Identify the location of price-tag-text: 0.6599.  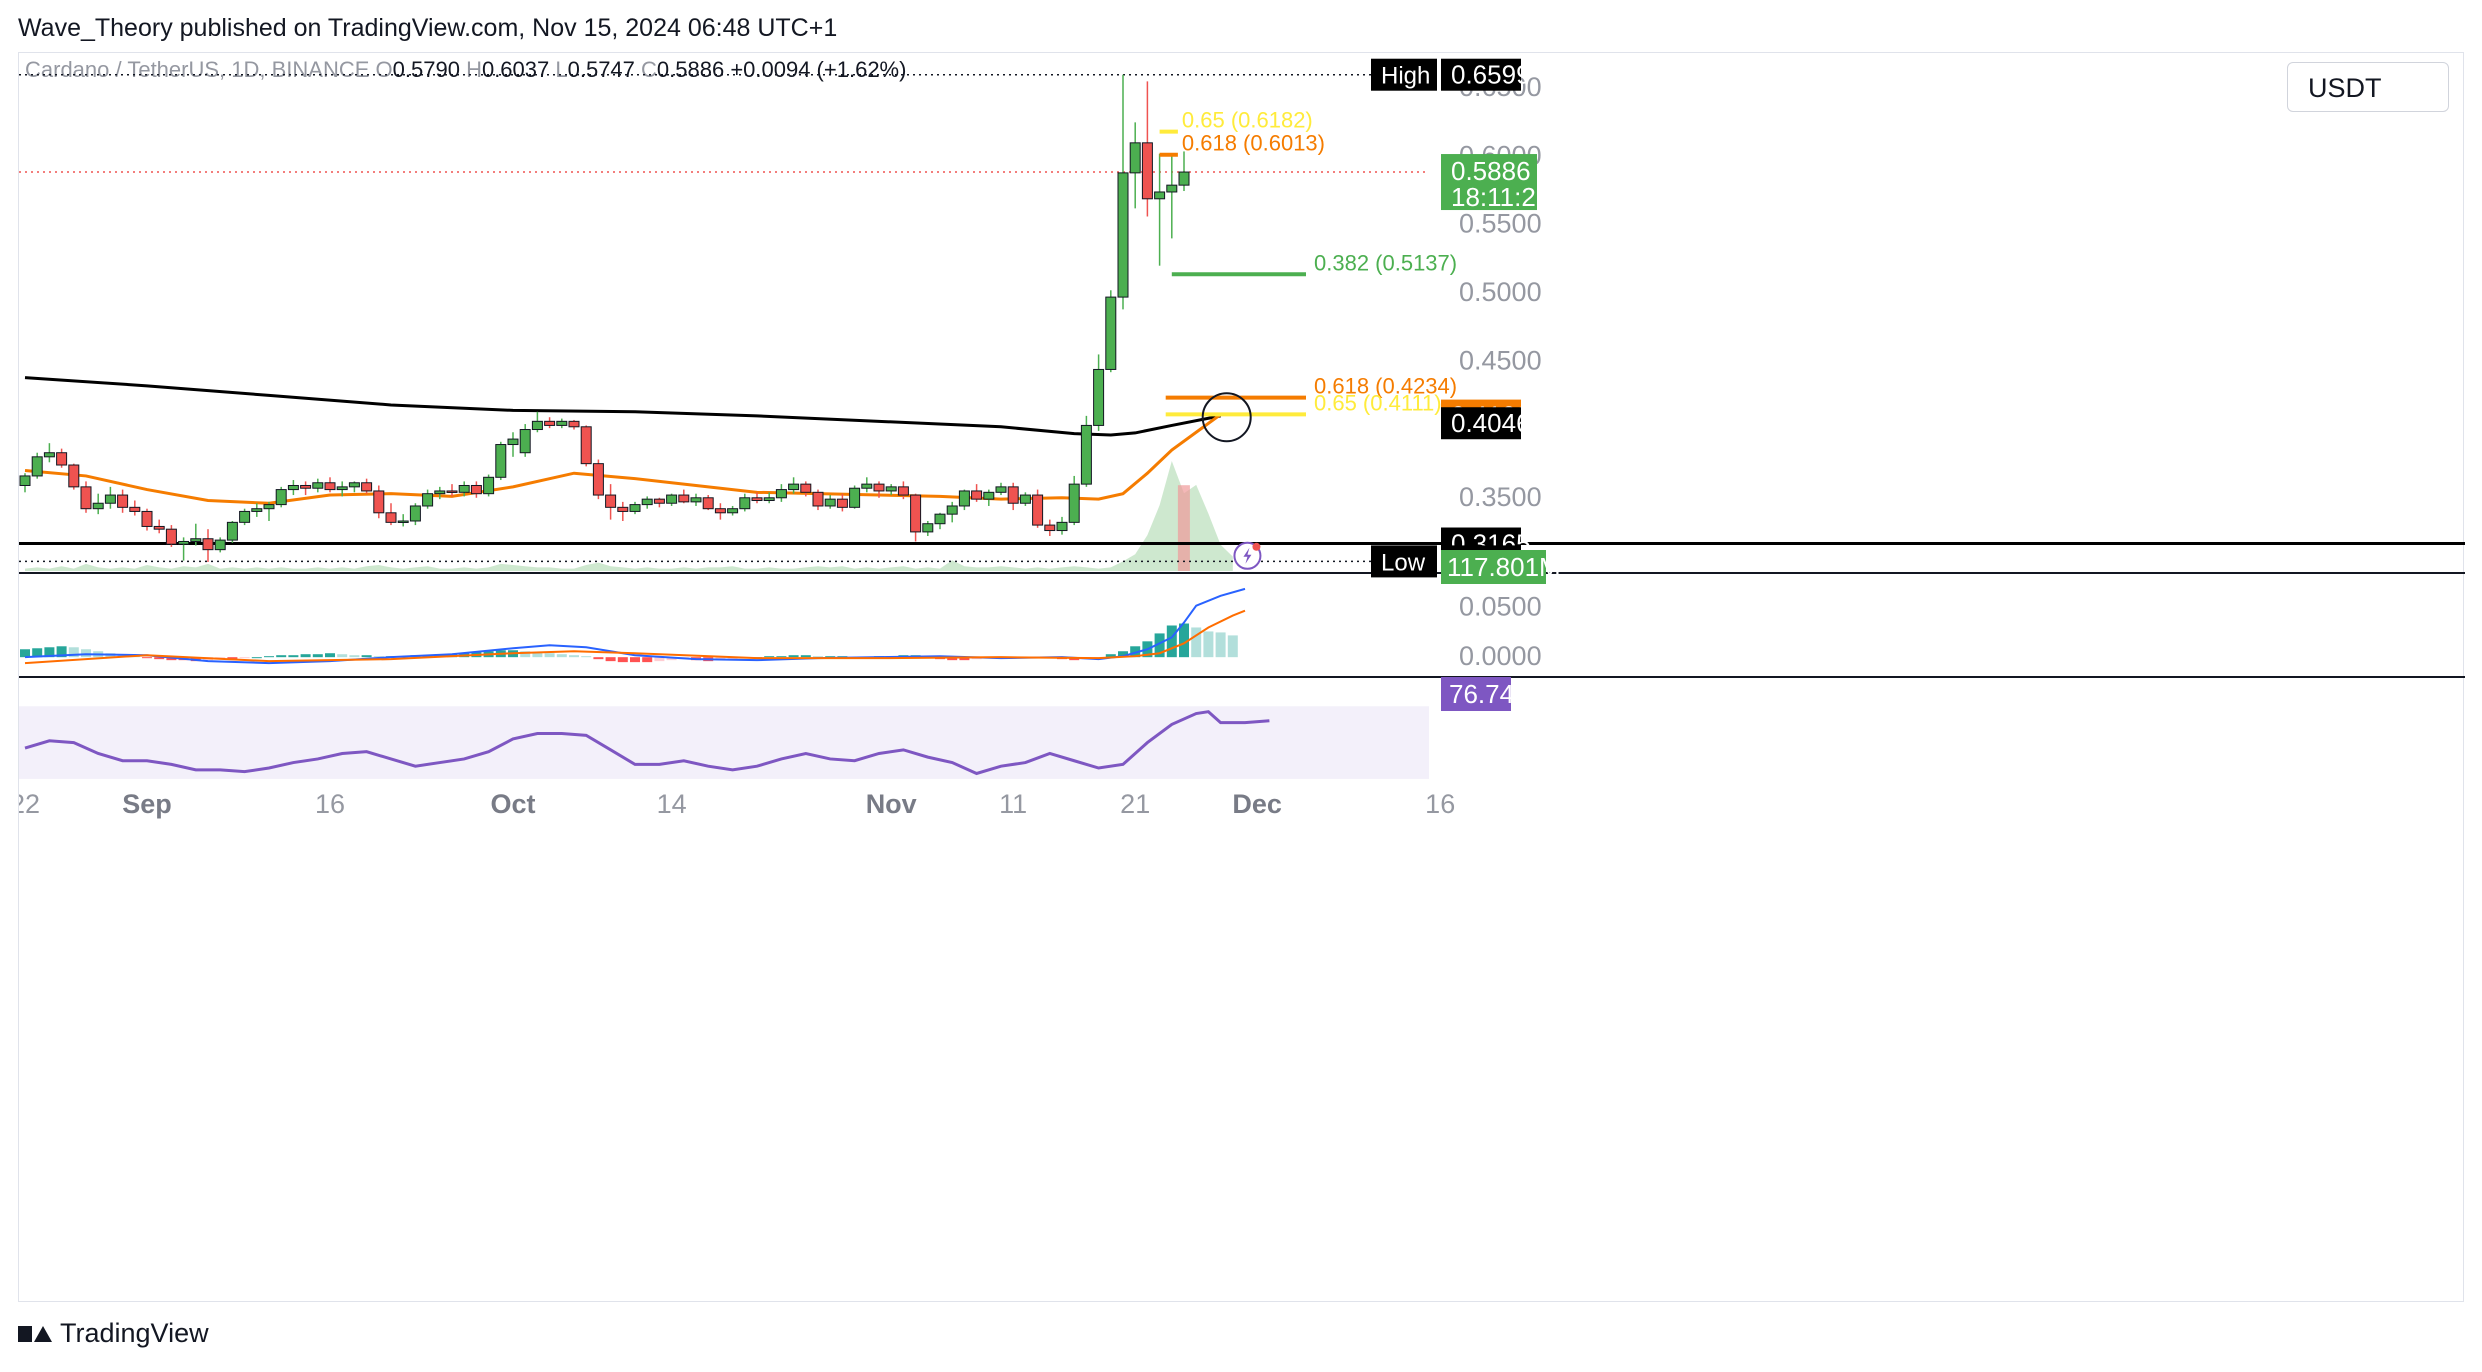
(1491, 75).